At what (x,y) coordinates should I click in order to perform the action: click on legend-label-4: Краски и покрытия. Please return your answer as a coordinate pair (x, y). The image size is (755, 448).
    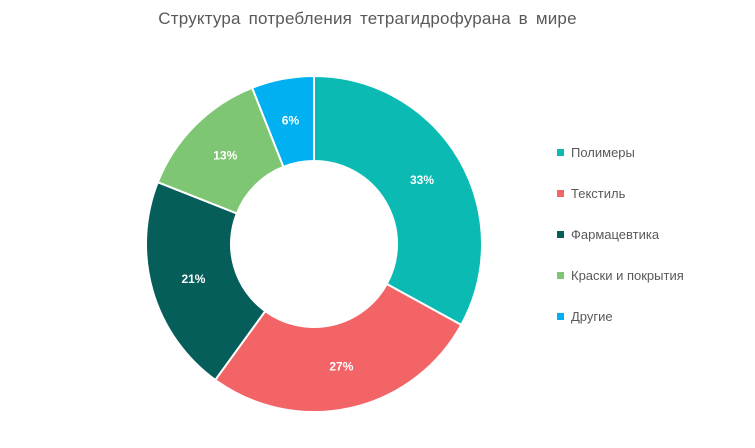
    Looking at the image, I should click on (627, 275).